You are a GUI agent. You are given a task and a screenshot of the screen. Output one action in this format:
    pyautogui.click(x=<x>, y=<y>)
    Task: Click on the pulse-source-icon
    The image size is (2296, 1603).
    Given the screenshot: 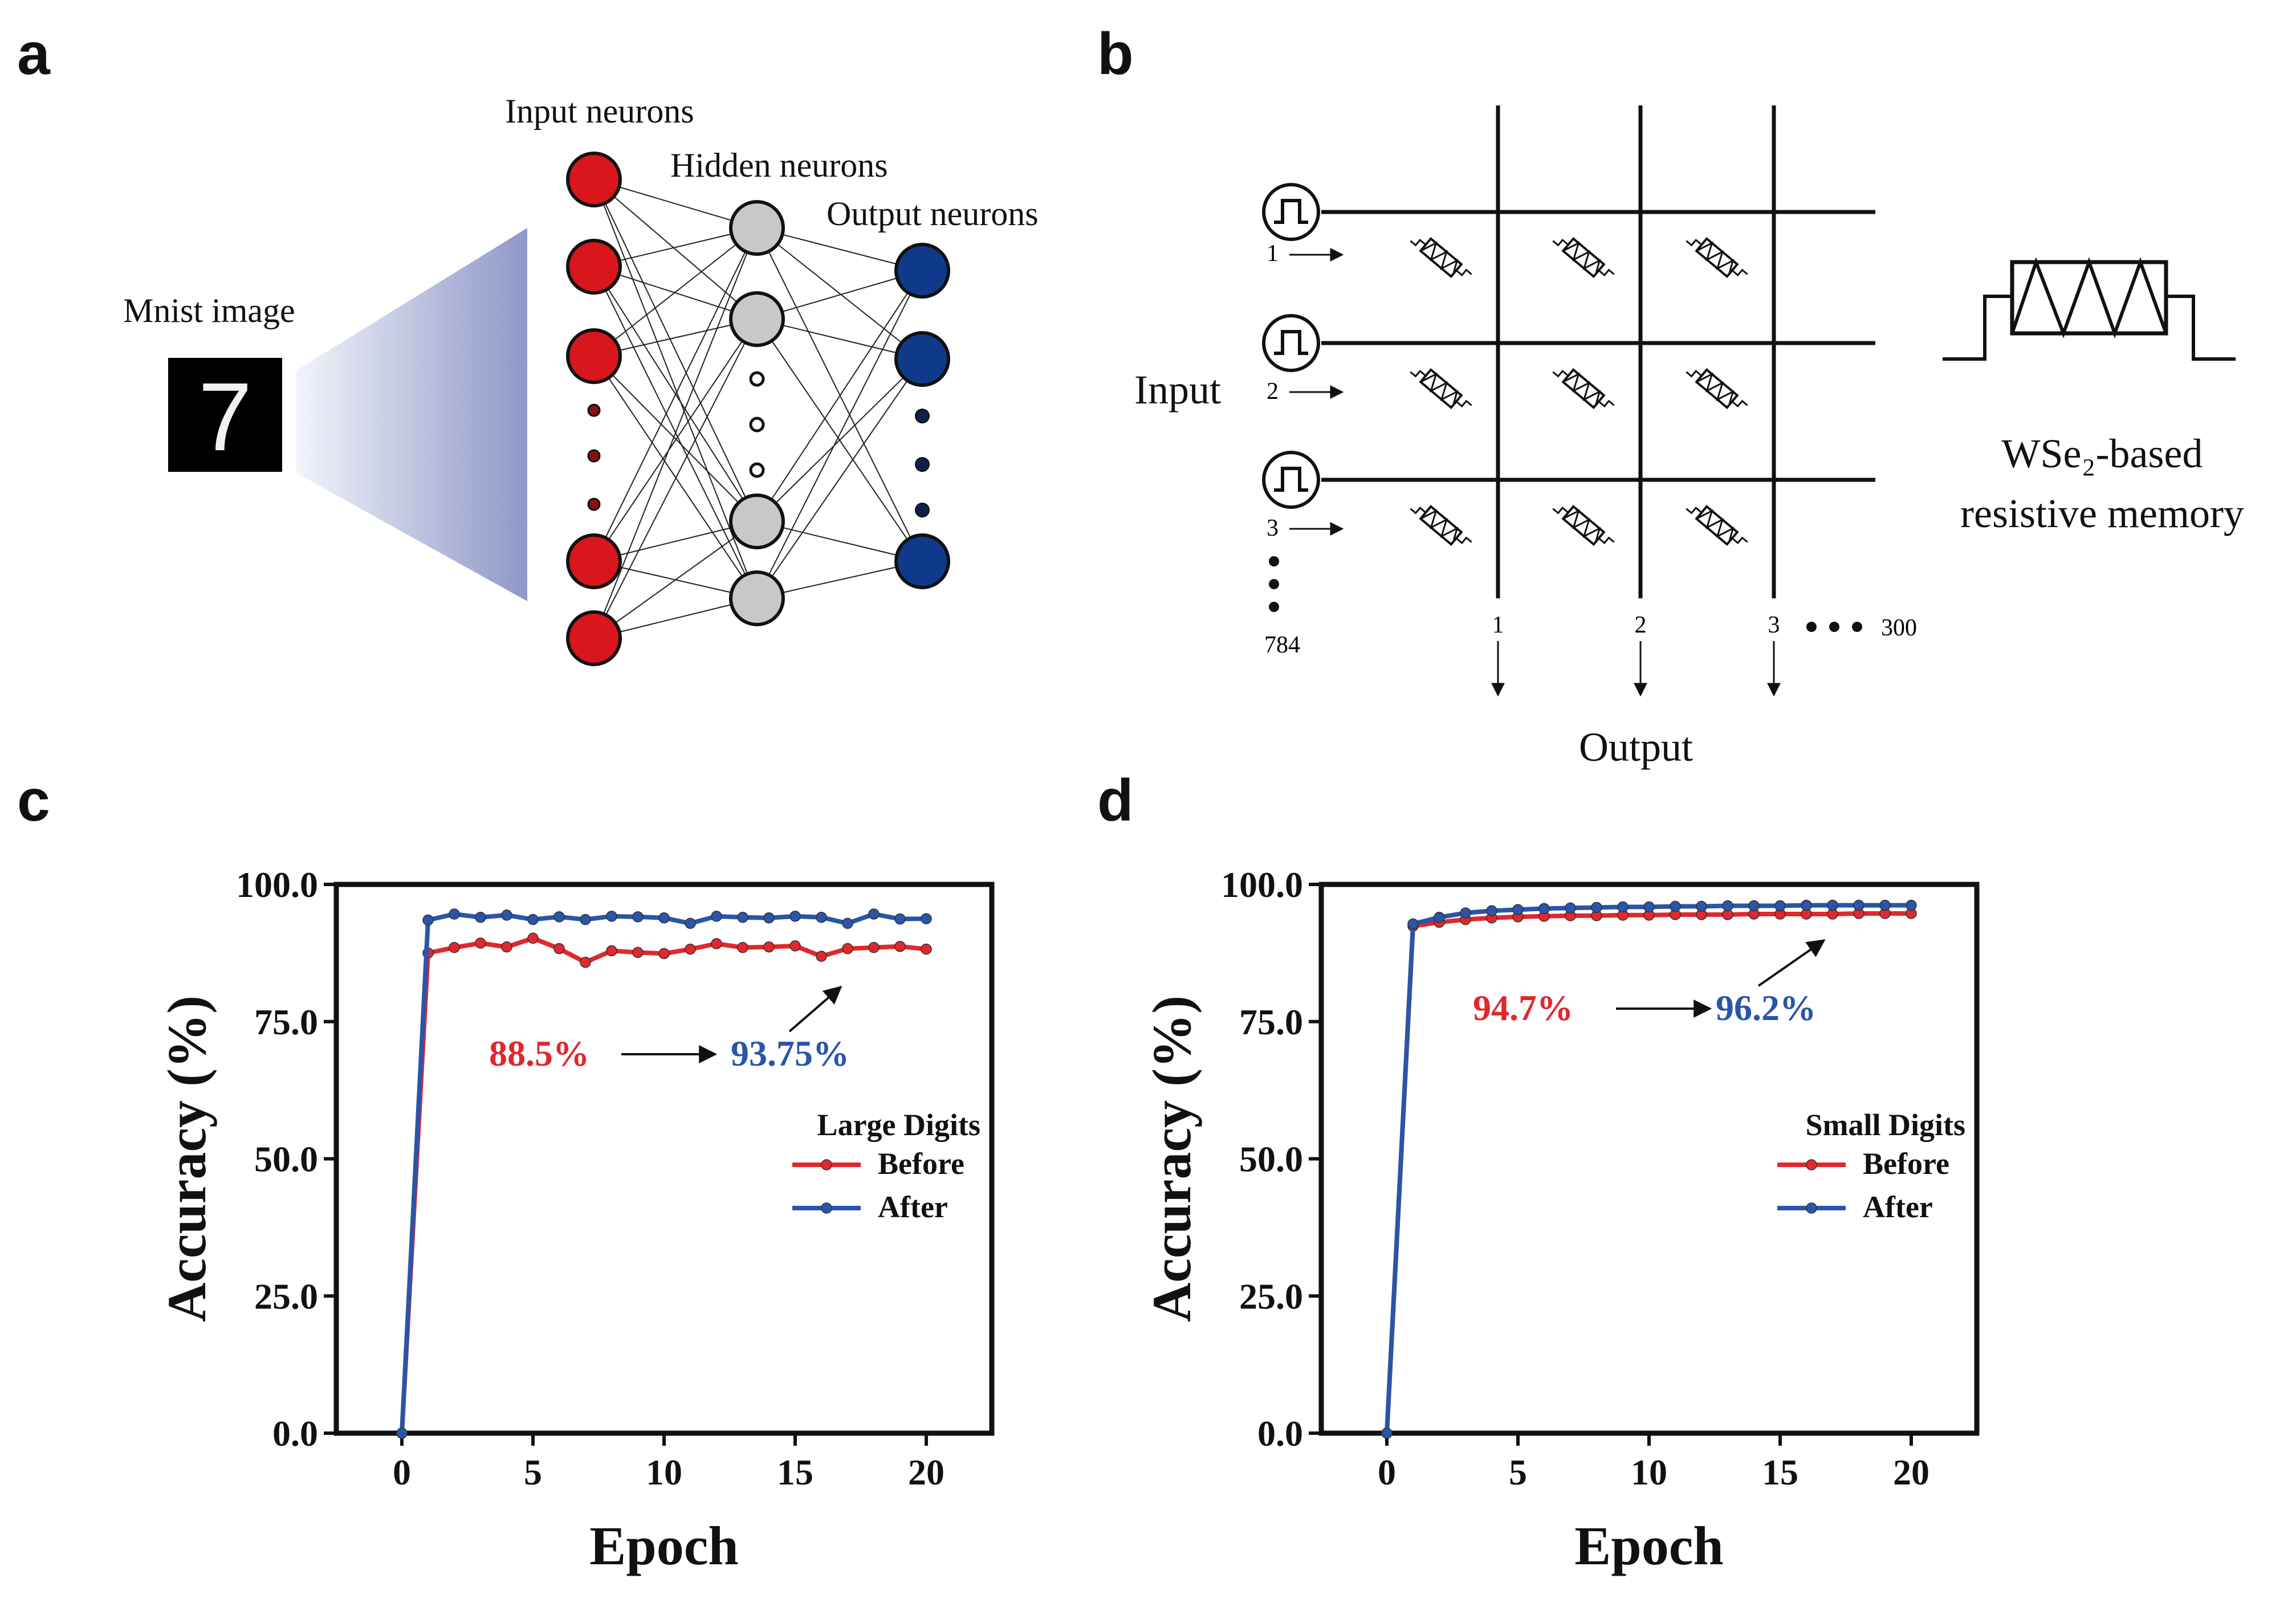 What is the action you would take?
    pyautogui.click(x=1291, y=480)
    